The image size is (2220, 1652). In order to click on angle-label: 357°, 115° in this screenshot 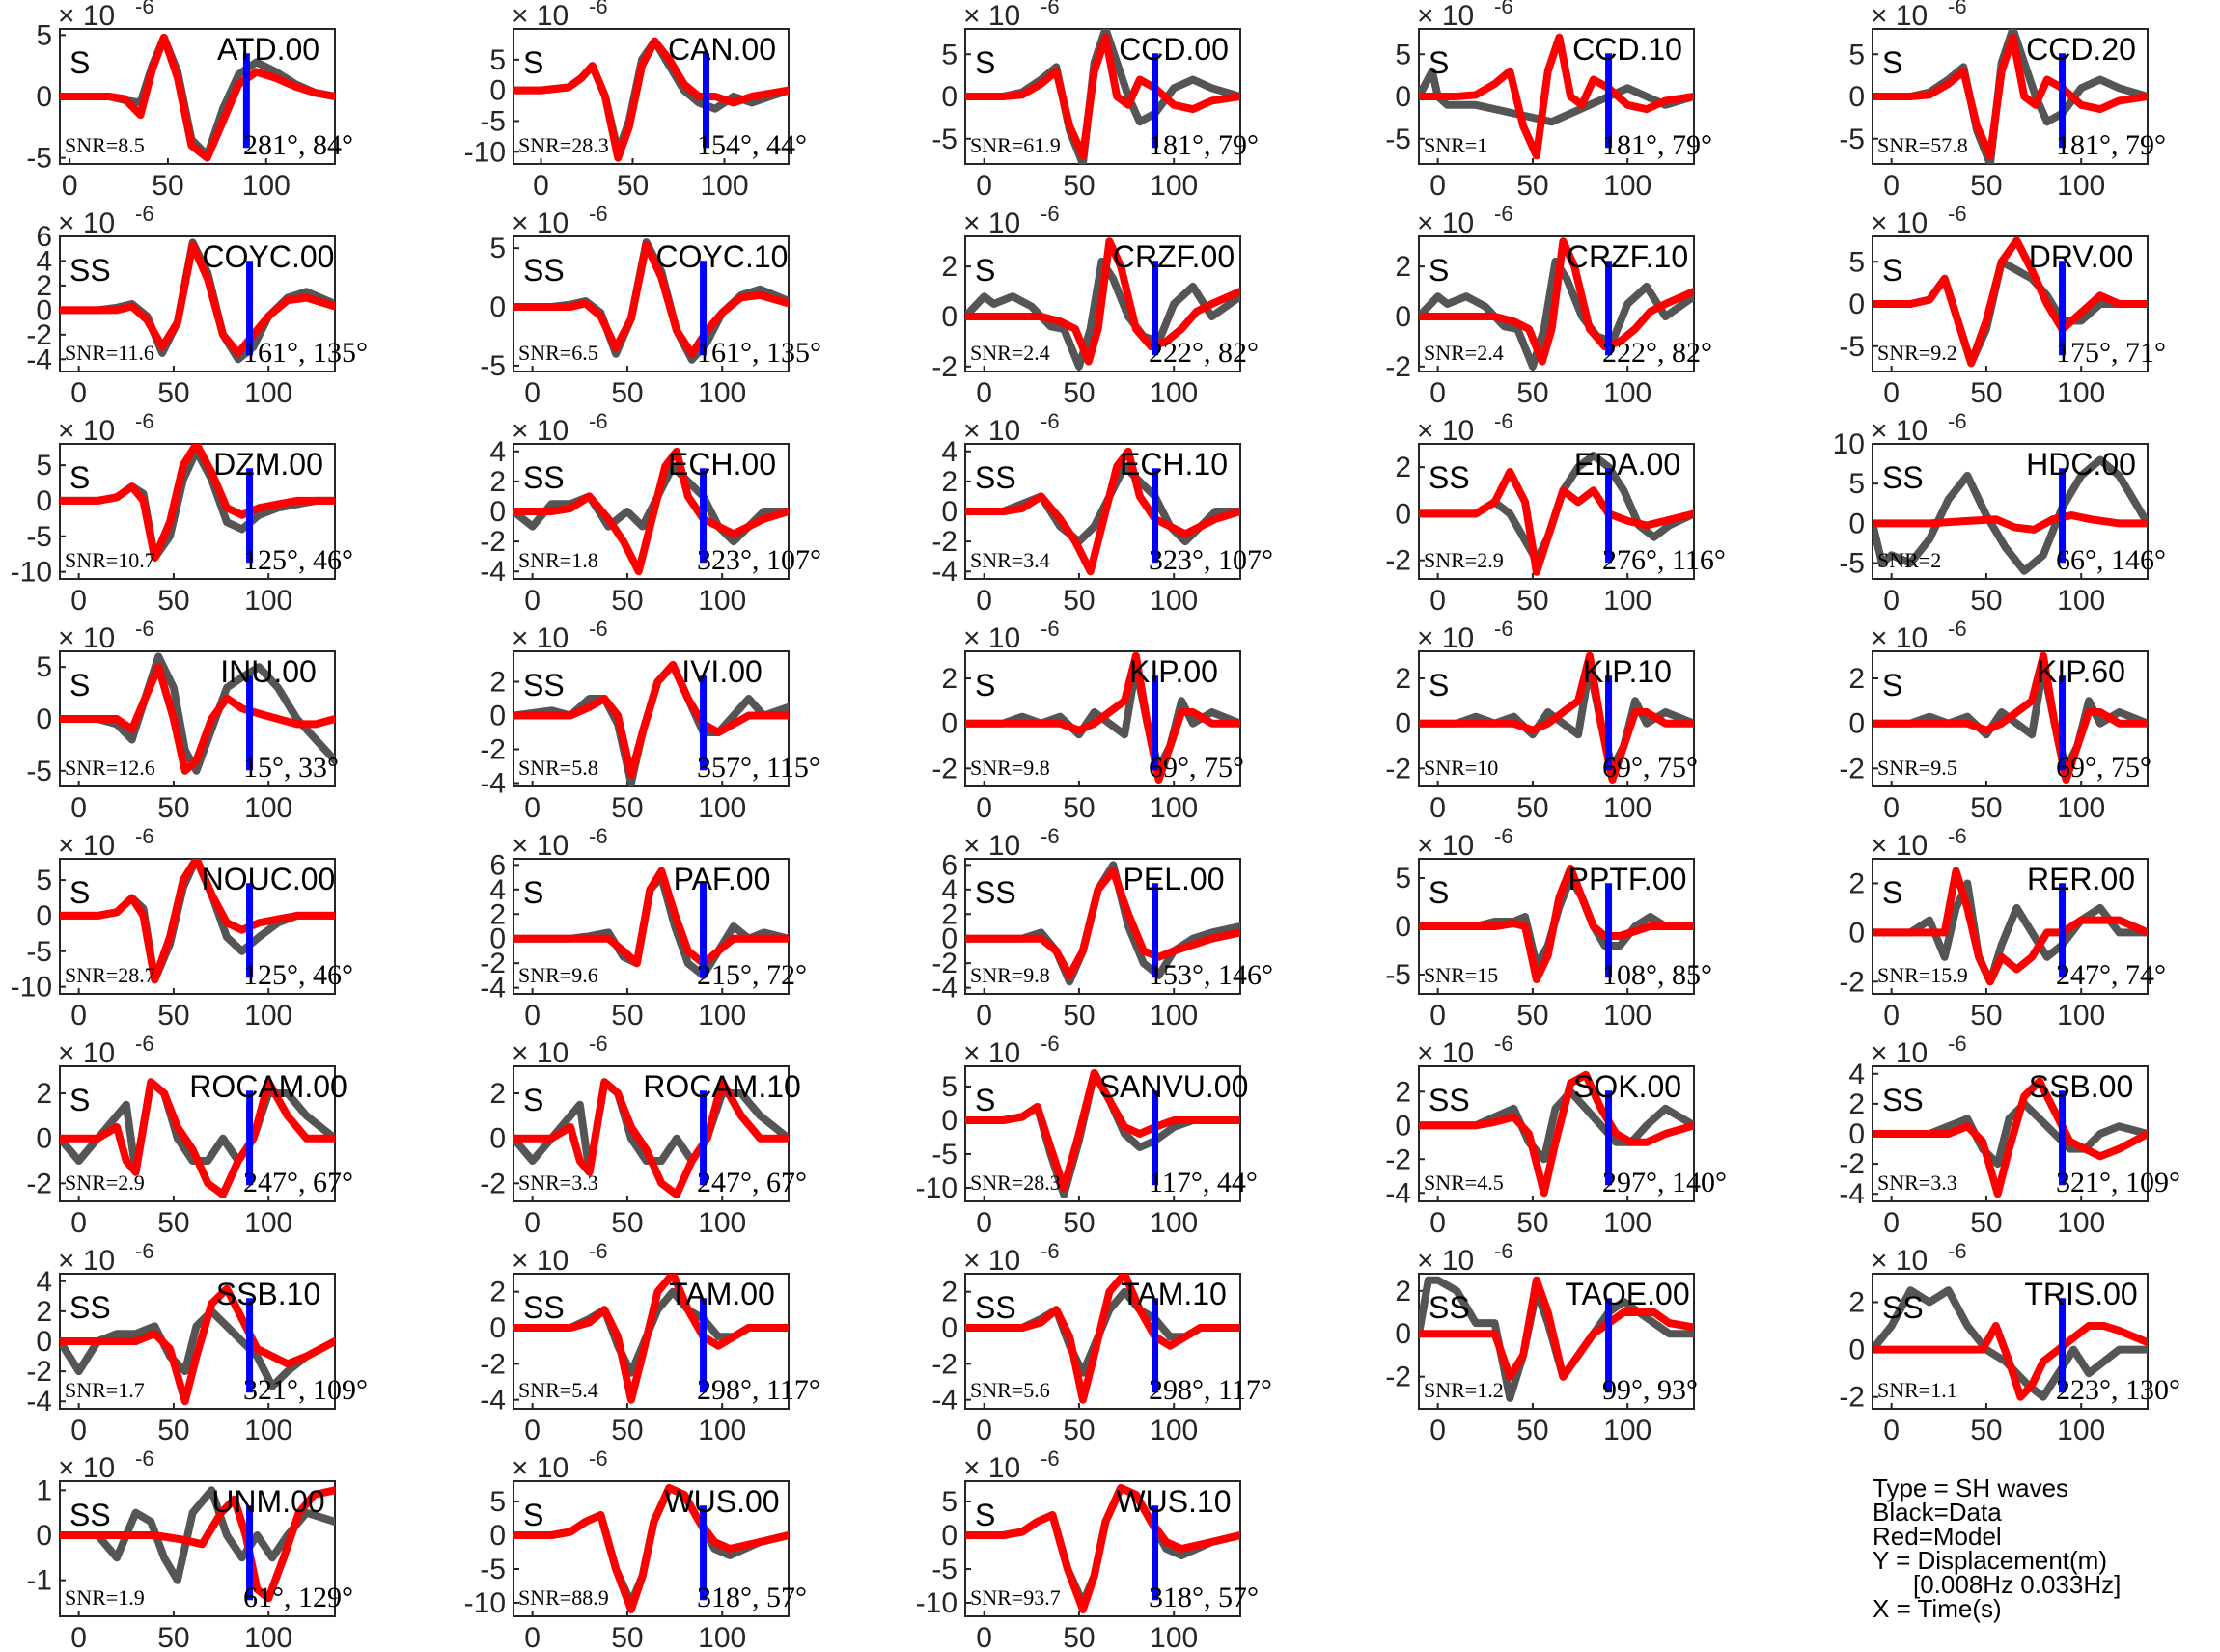, I will do `click(758, 768)`.